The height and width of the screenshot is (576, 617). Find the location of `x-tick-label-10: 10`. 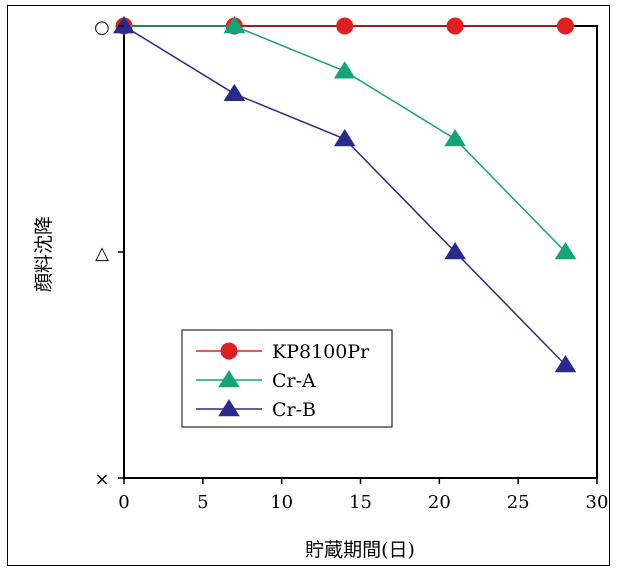

x-tick-label-10: 10 is located at coordinates (281, 502).